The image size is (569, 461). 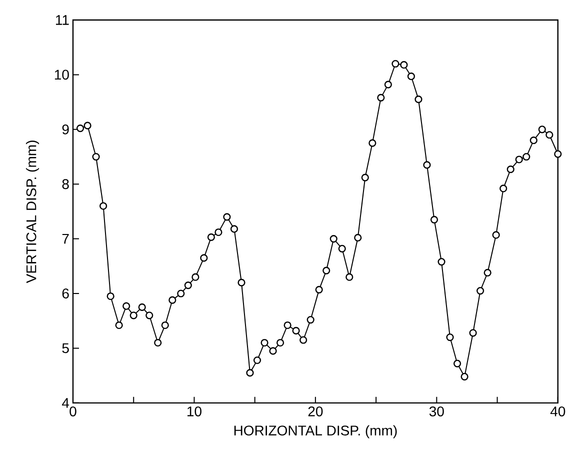 What do you see at coordinates (61, 75) in the screenshot?
I see `y-tick-label: 10` at bounding box center [61, 75].